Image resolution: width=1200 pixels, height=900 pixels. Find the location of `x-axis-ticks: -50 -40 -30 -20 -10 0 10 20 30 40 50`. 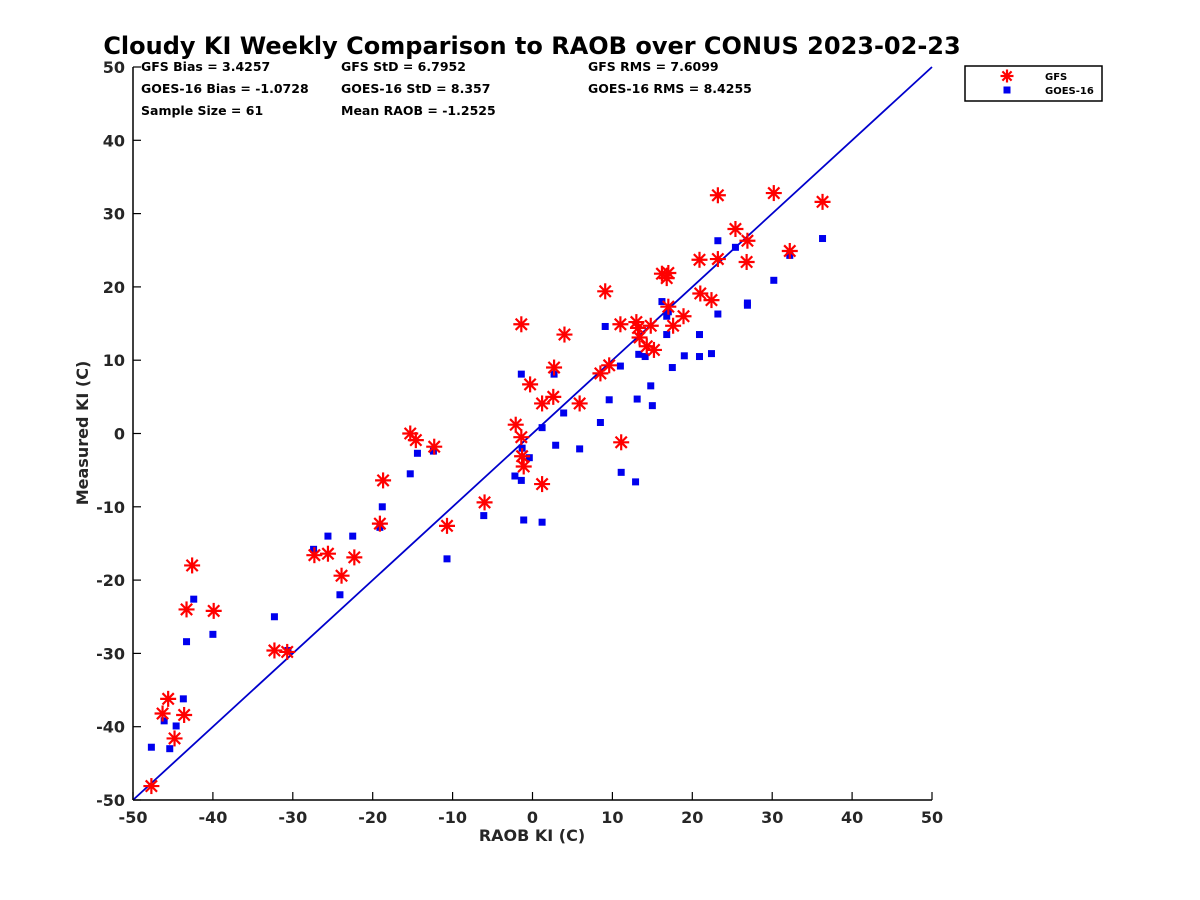

x-axis-ticks: -50 -40 -30 -20 -10 0 10 20 30 40 50 is located at coordinates (531, 809).